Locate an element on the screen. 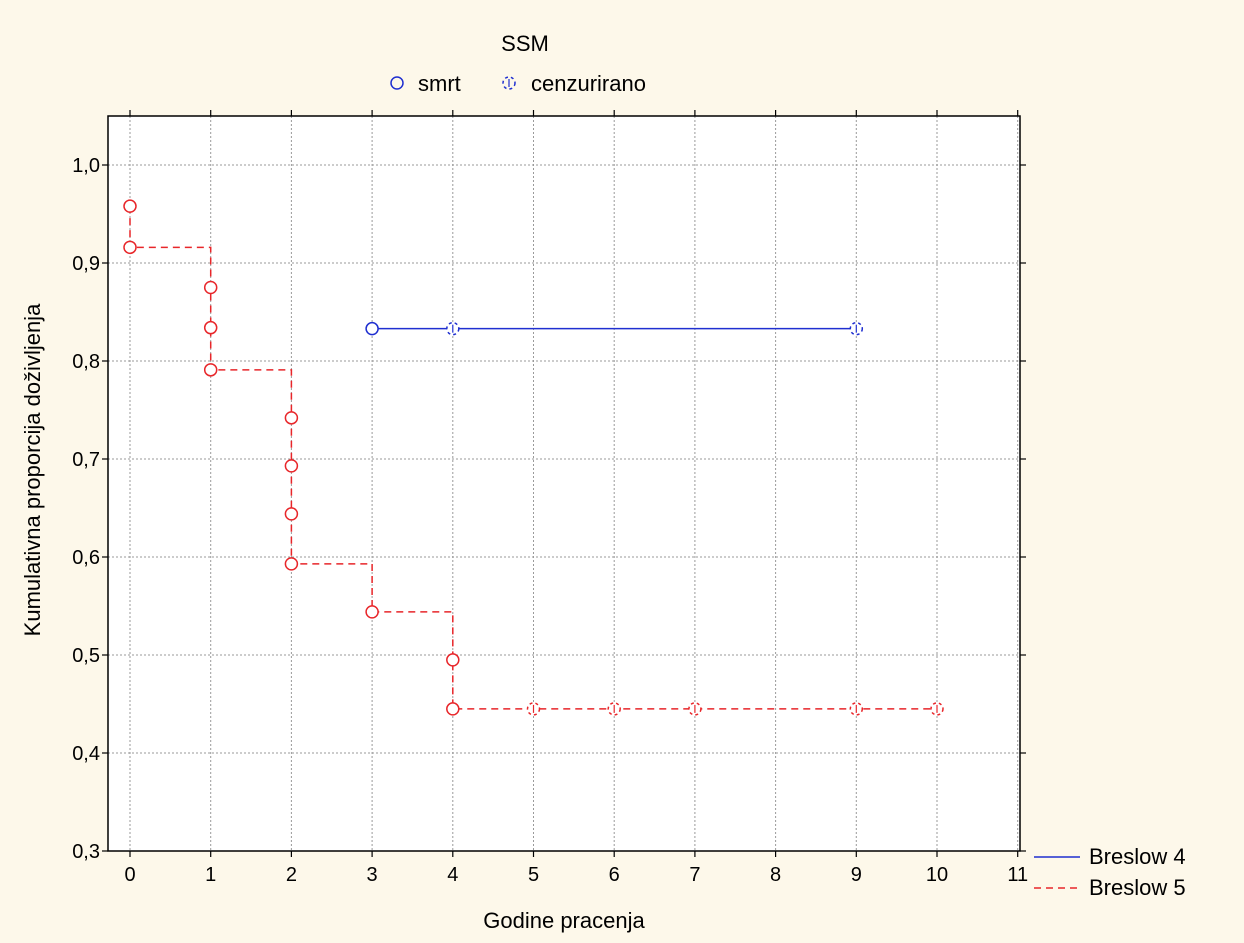  legend-label-breslow-5: Breslow 5 is located at coordinates (1137, 887).